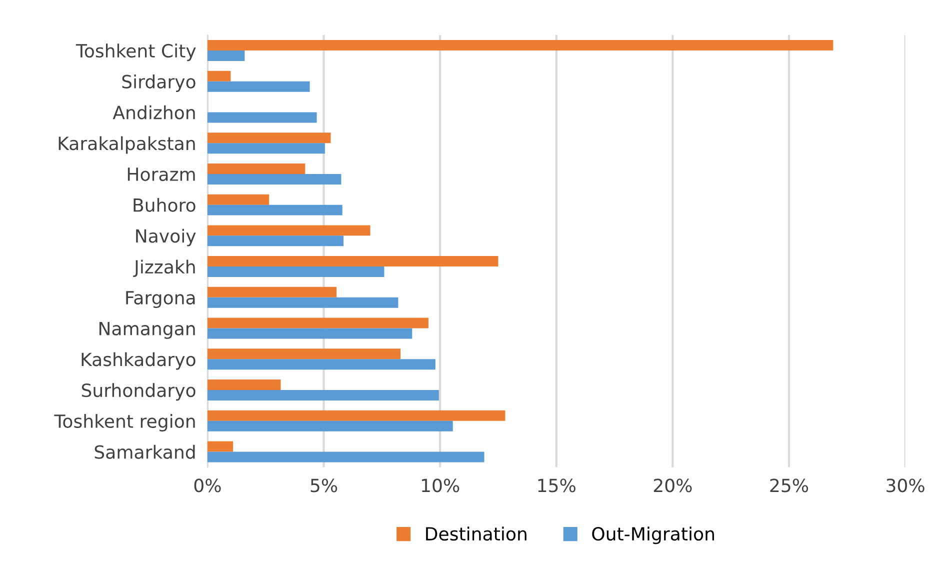  I want to click on y-tick-label: Toshkent City, so click(136, 53).